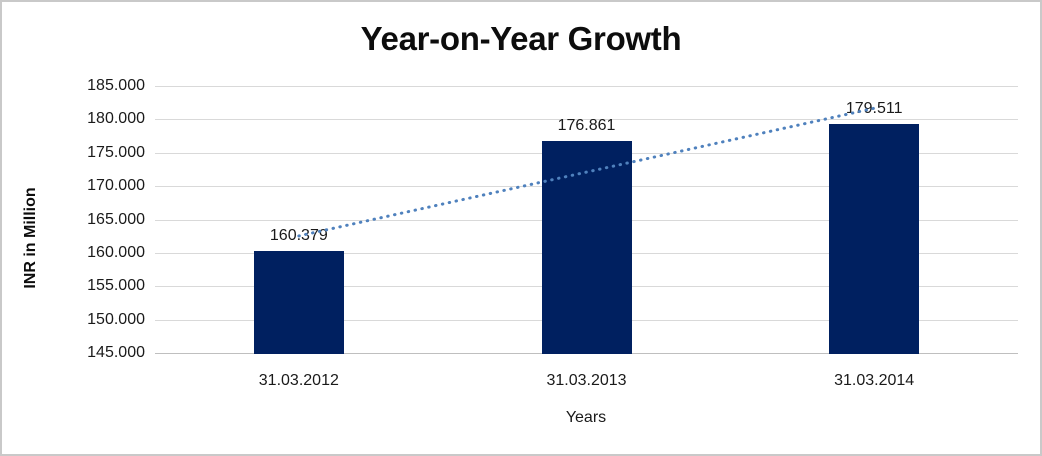 Image resolution: width=1042 pixels, height=456 pixels. I want to click on gridline, so click(586, 86).